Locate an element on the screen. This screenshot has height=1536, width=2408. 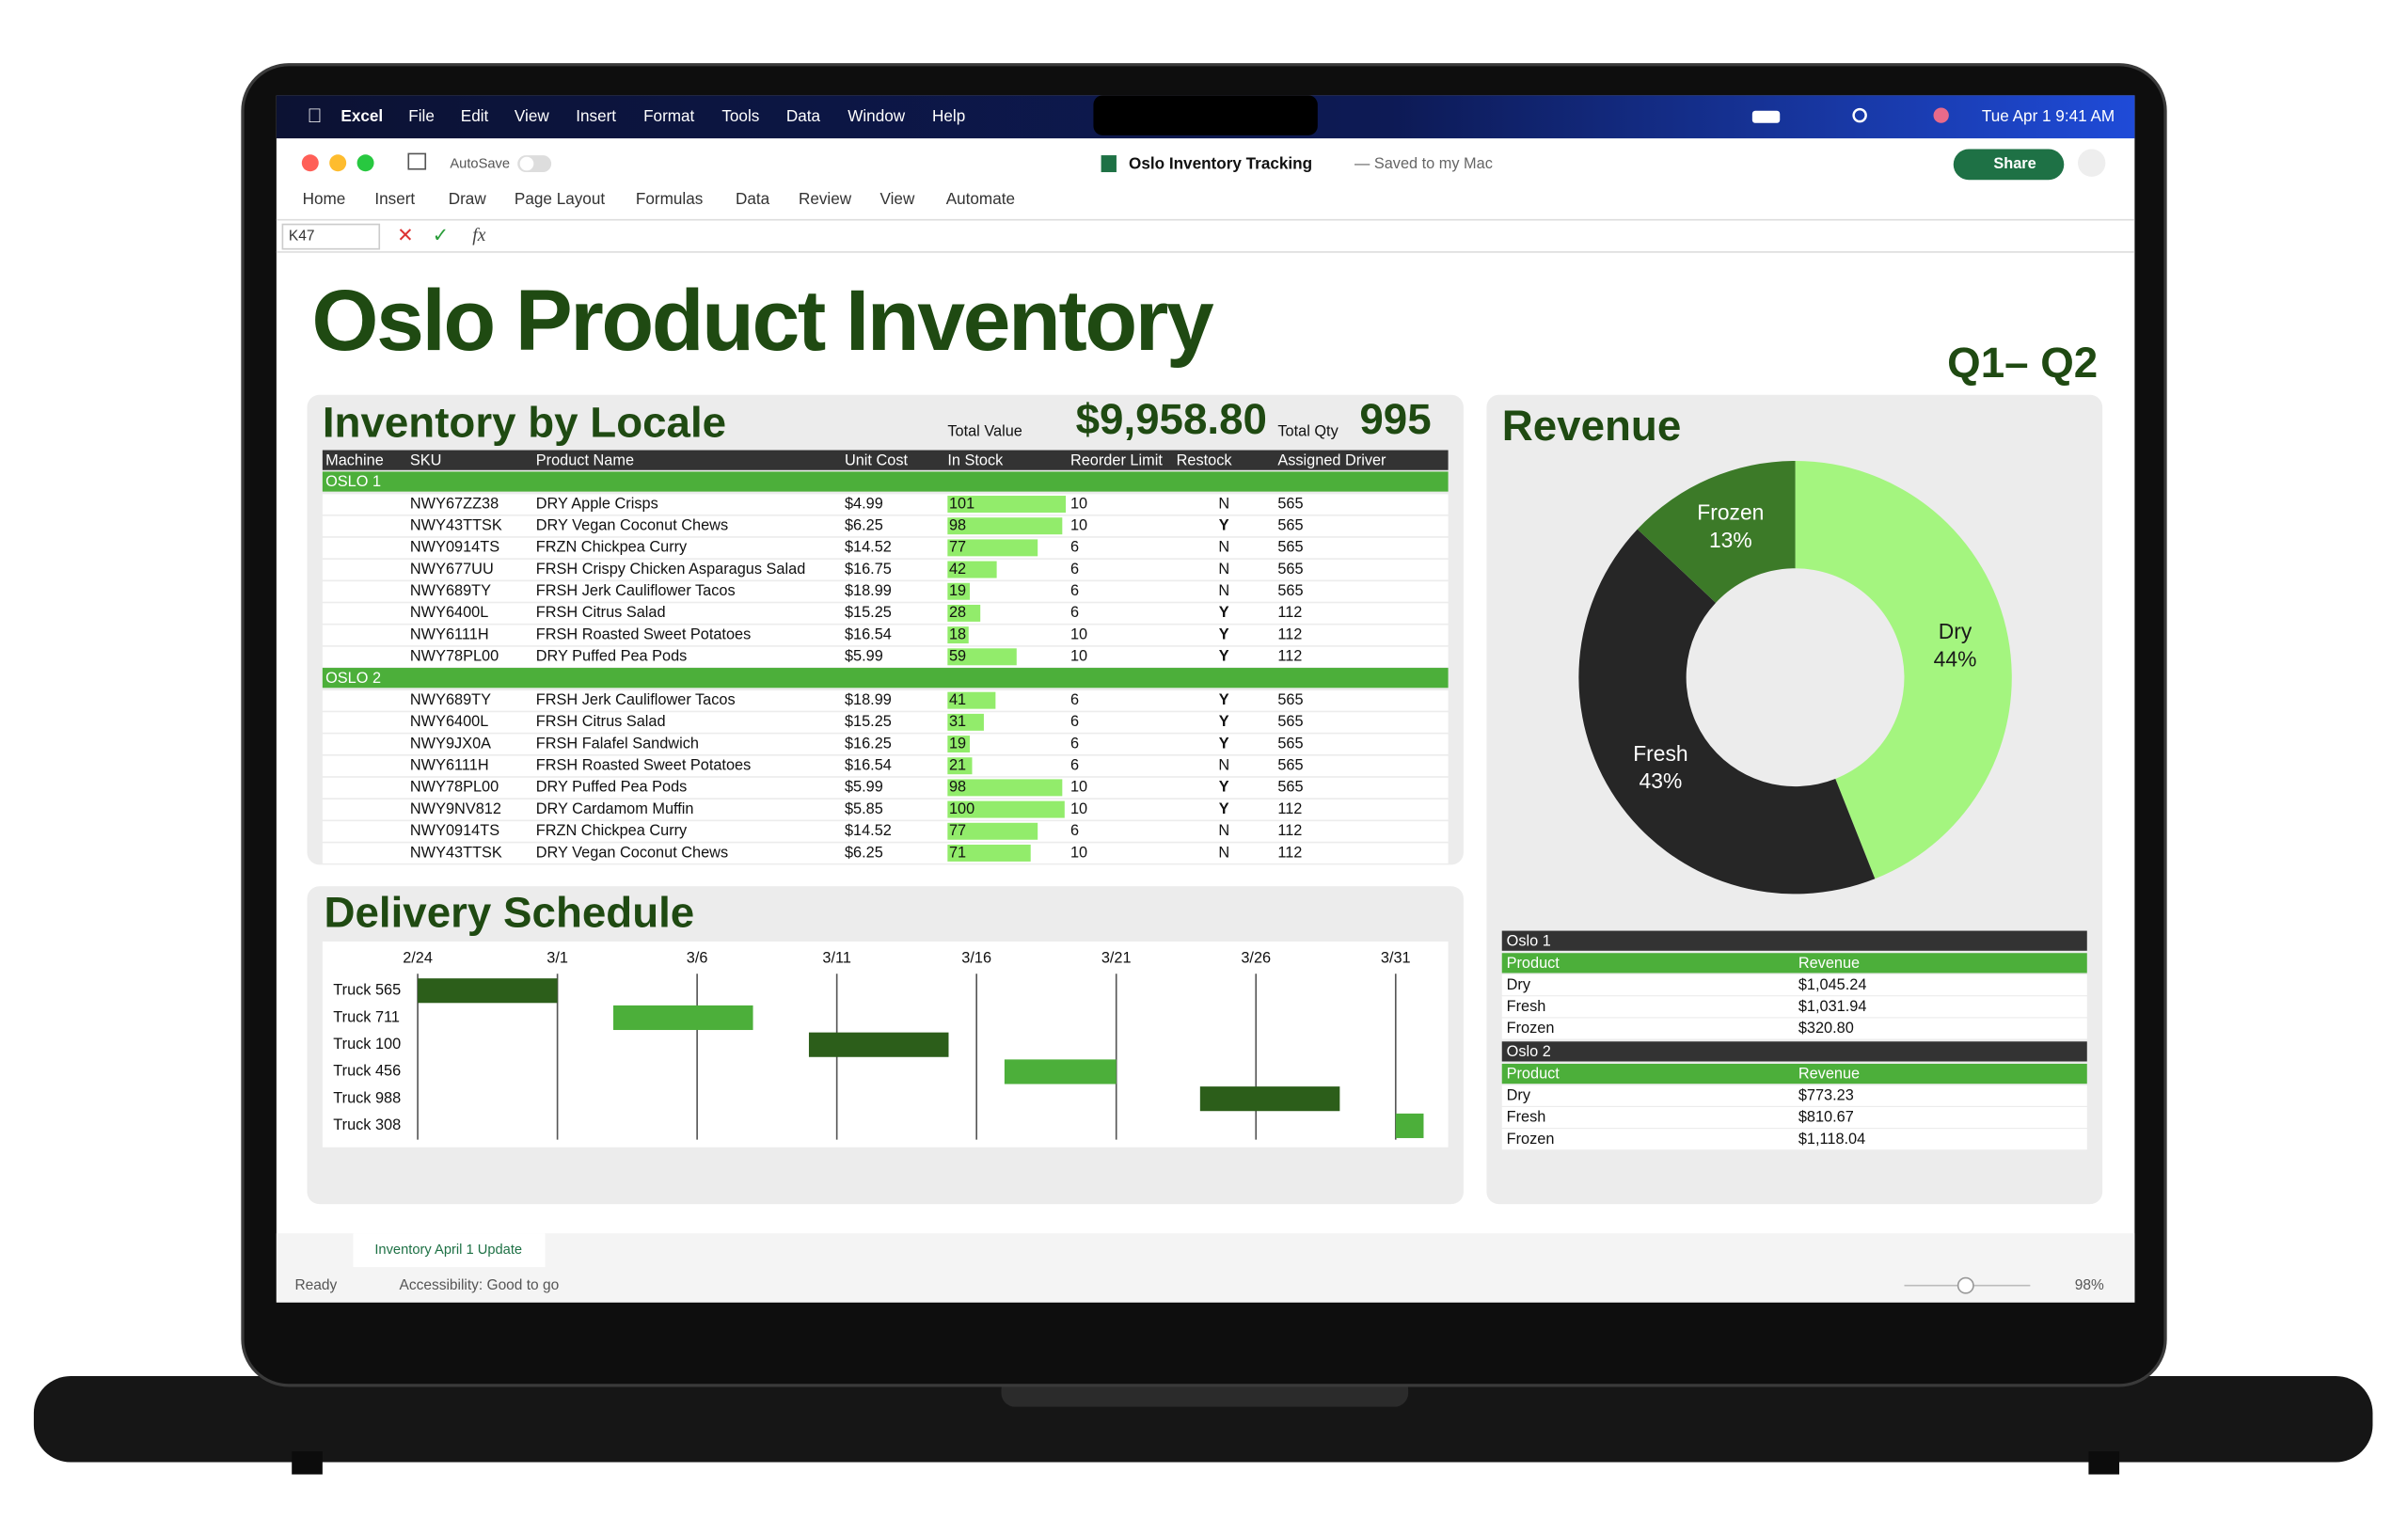
section-title: Inventory by Locale is located at coordinates (525, 422).